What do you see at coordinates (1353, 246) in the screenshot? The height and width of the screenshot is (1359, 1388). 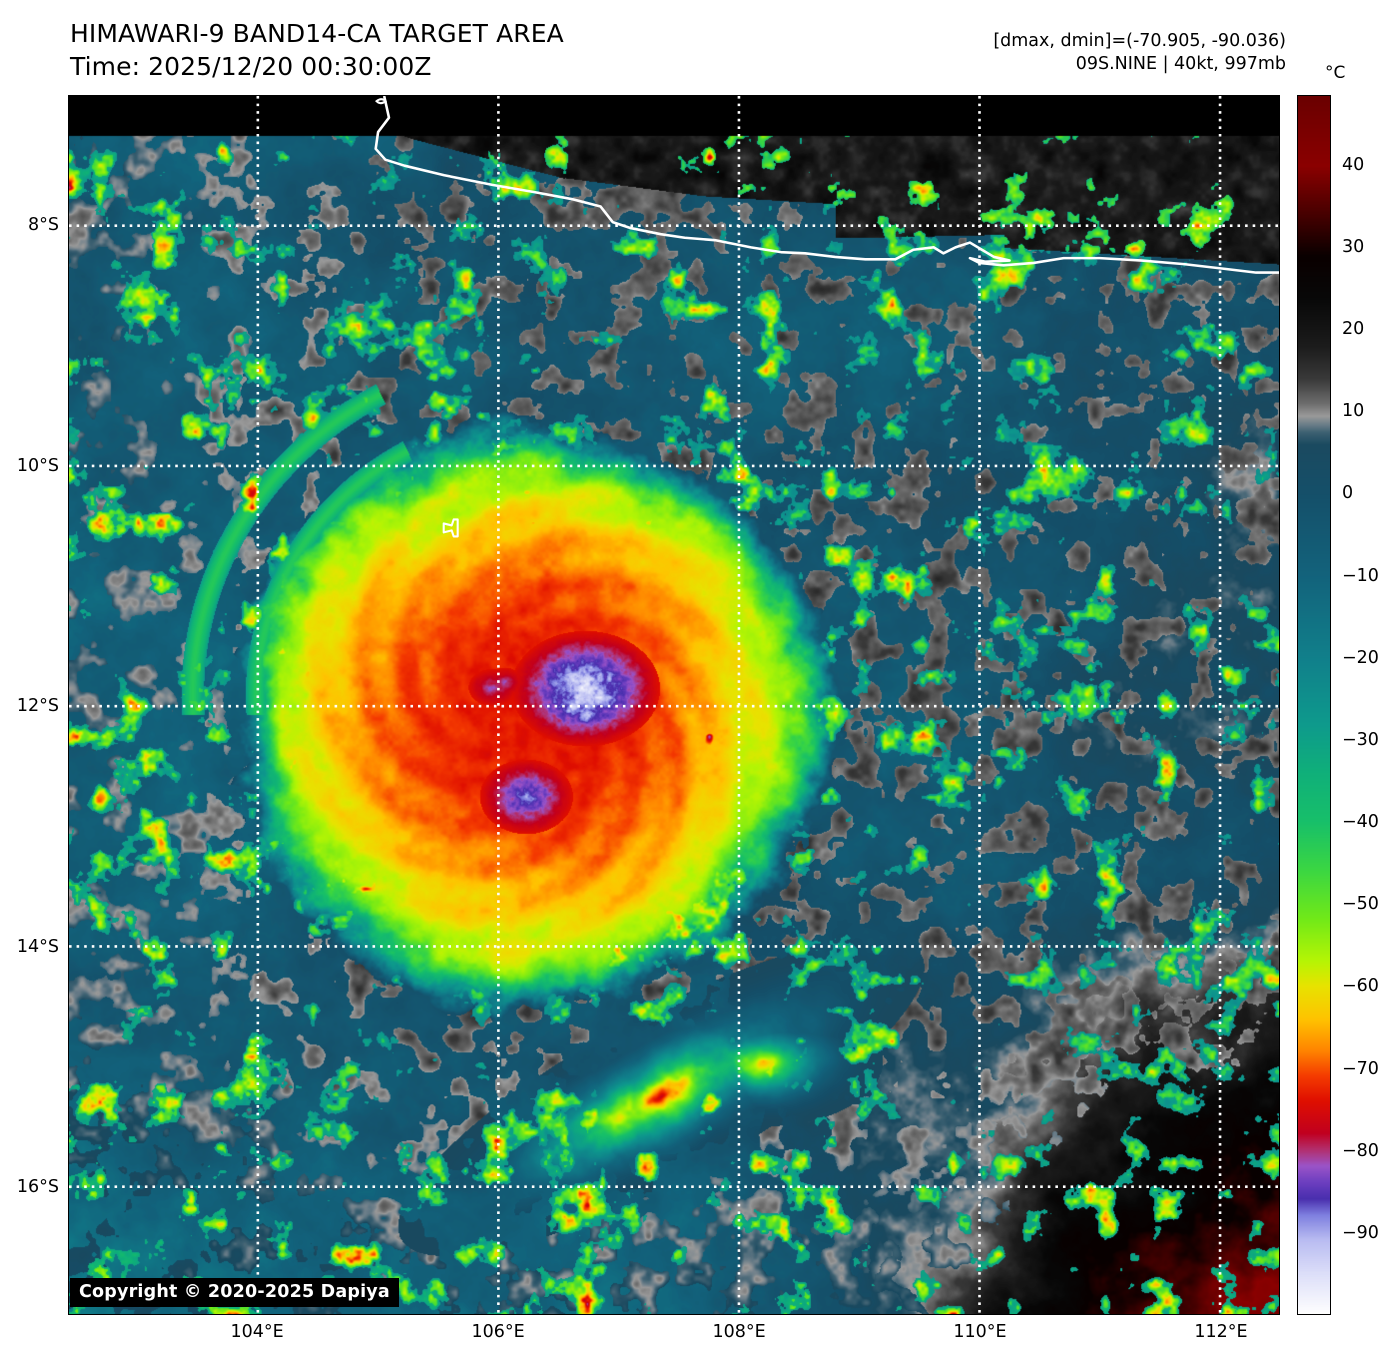 I see `colorbar-tick-label: 30` at bounding box center [1353, 246].